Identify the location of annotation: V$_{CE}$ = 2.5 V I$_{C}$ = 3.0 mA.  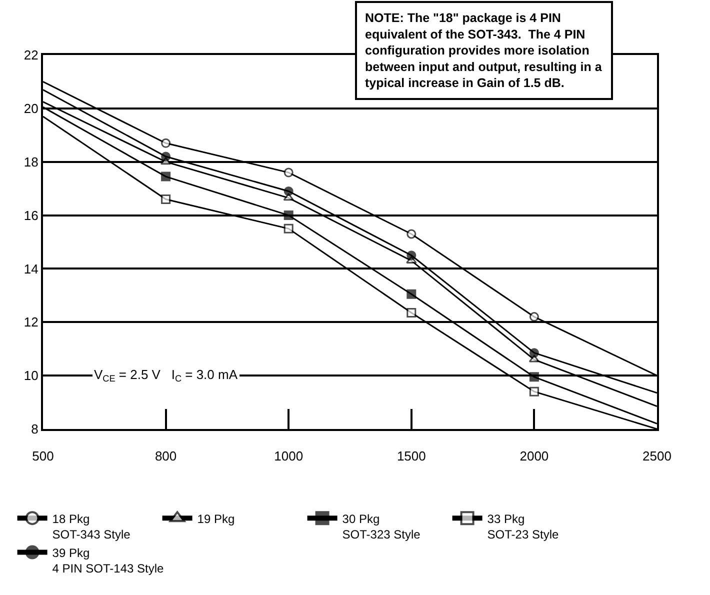
(166, 375).